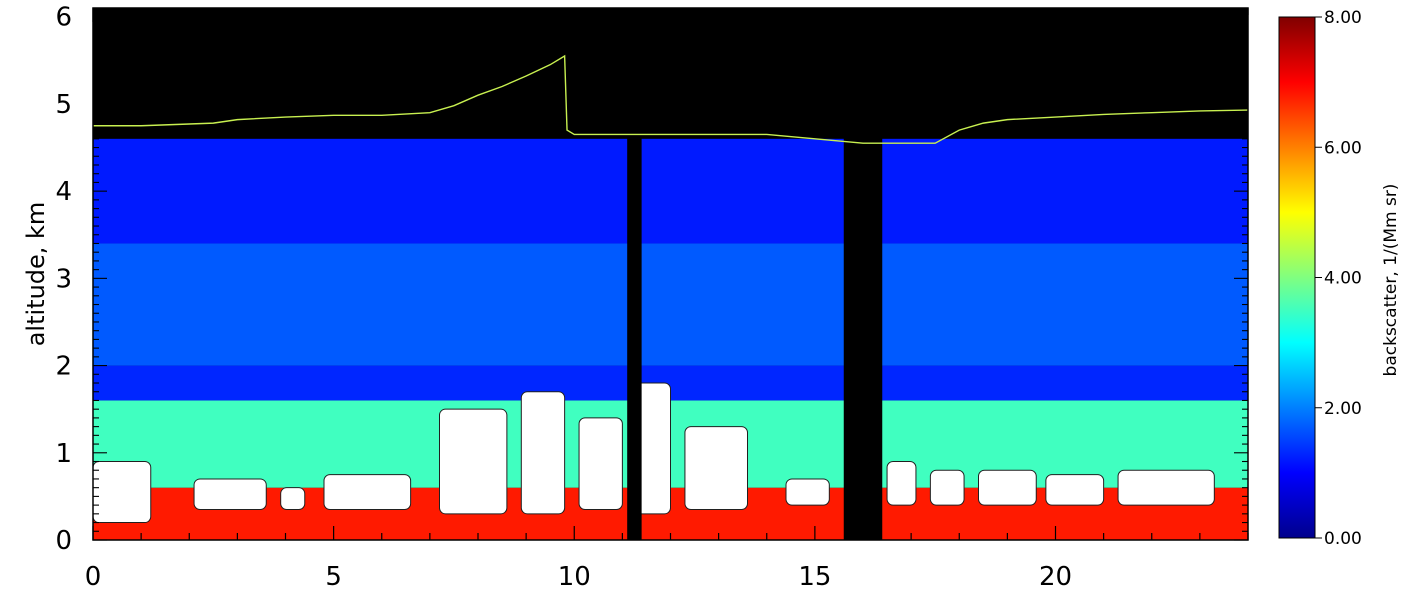  I want to click on y-tick-label: 3, so click(63, 279).